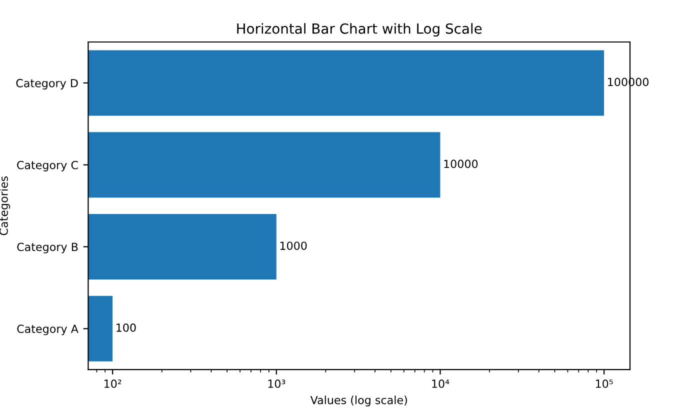 The image size is (700, 420). Describe the element at coordinates (441, 384) in the screenshot. I see `x-tick-label: 10⁴` at that location.